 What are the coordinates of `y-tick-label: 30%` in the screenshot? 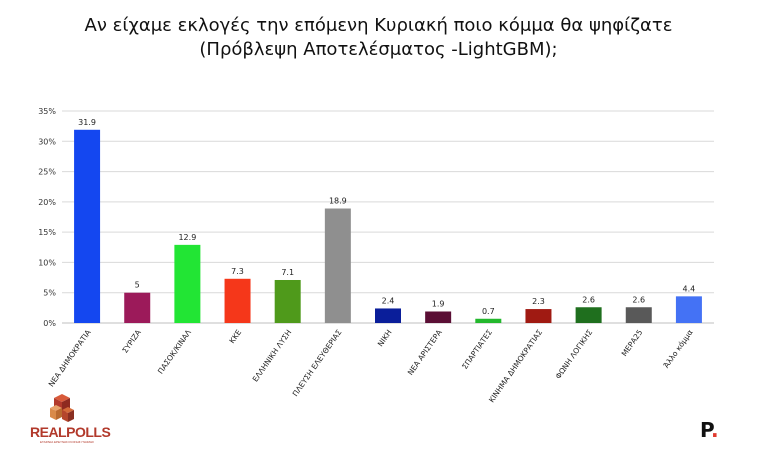 It's located at (47, 141).